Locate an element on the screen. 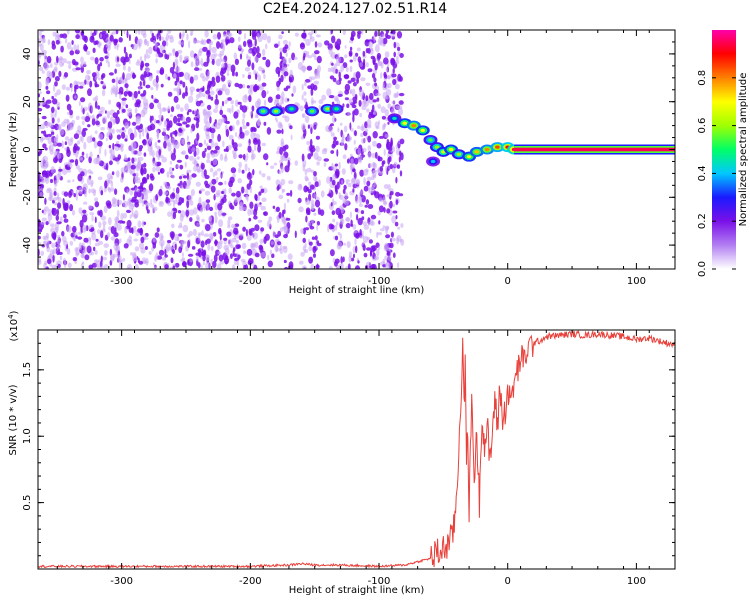 Image resolution: width=750 pixels, height=600 pixels. chart-title: C2E4.2024.127.02.51.R14 is located at coordinates (355, 9).